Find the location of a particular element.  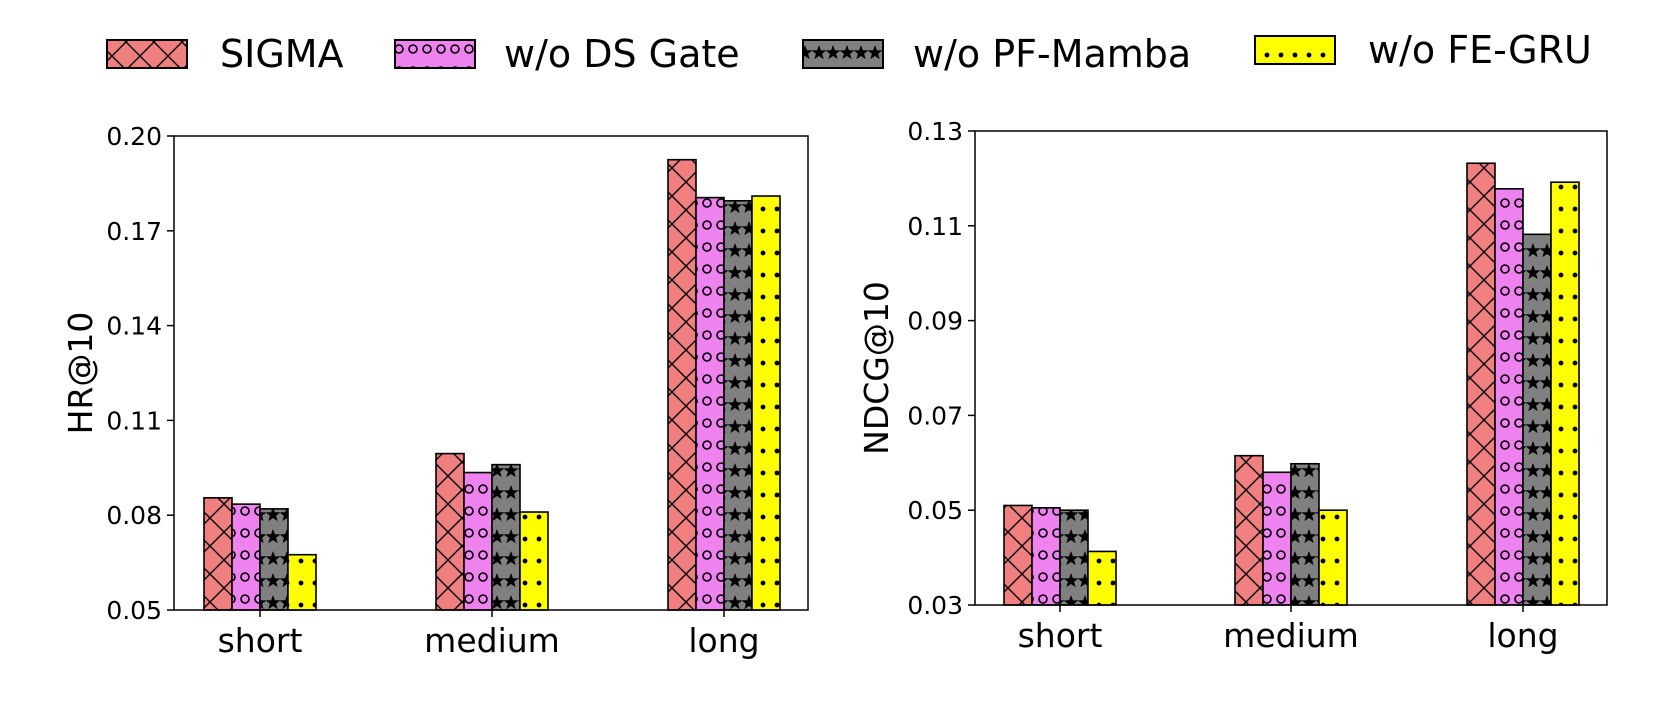

y-axis-label: HR@10 is located at coordinates (80, 373).